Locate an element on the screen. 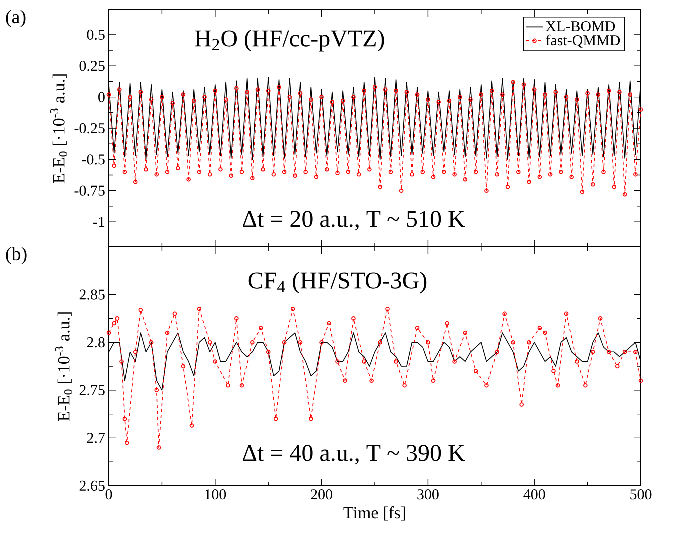  y-tick-label: 2.8 is located at coordinates (96, 343).